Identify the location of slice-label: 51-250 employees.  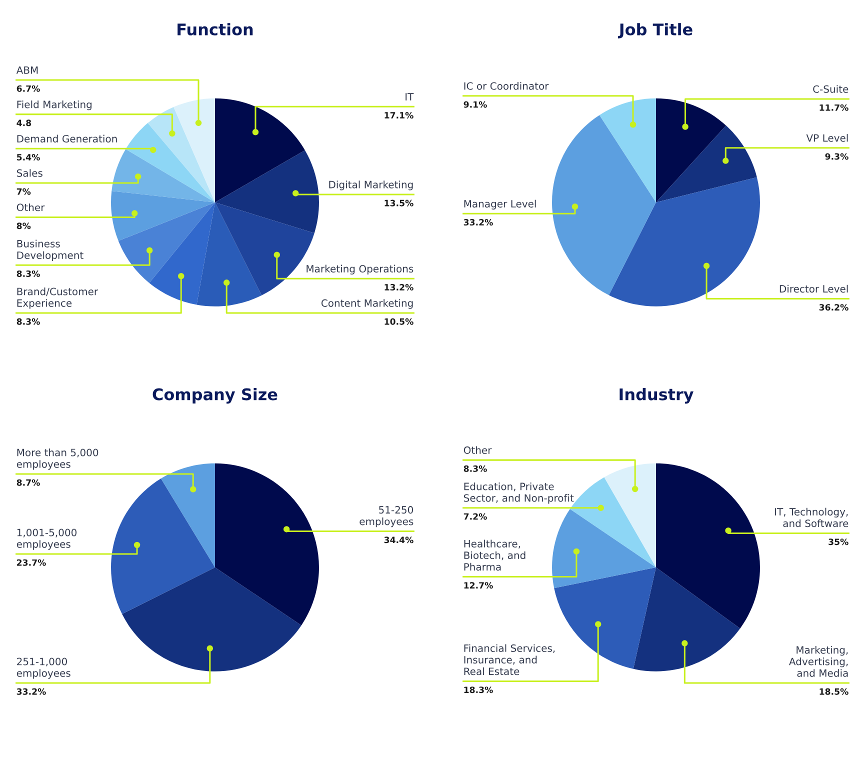
(387, 517).